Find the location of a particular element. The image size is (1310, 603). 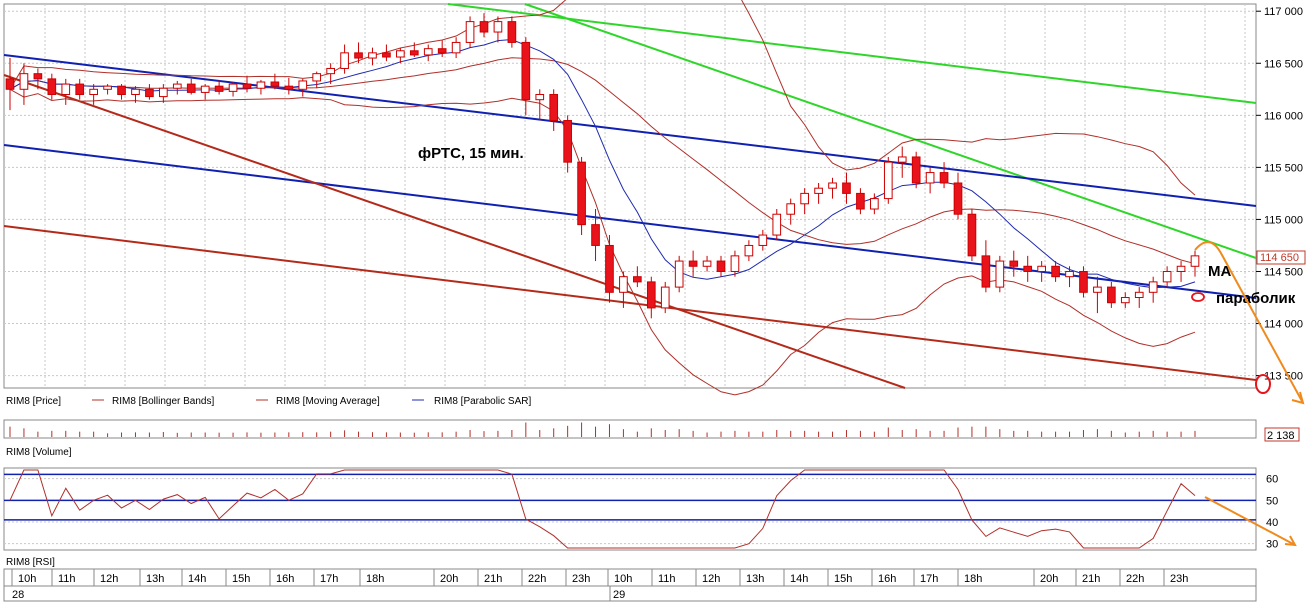

rsi-line is located at coordinates (602, 509).